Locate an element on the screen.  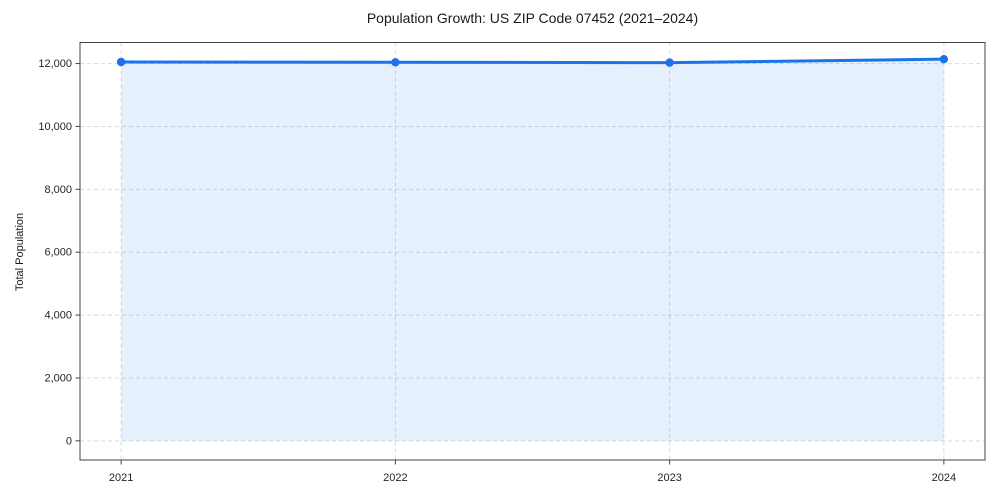
x-tick-label: 2022 is located at coordinates (395, 478).